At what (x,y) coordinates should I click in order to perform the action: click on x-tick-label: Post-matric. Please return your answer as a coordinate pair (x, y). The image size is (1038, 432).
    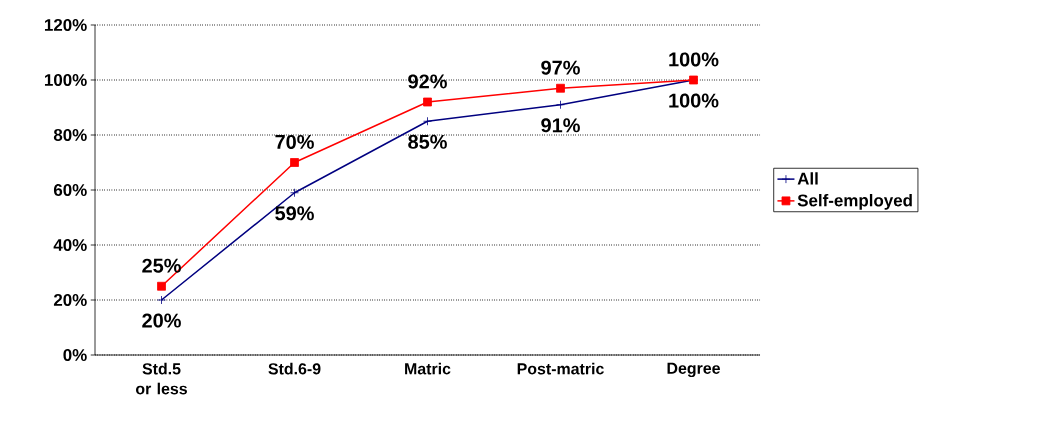
    Looking at the image, I should click on (560, 368).